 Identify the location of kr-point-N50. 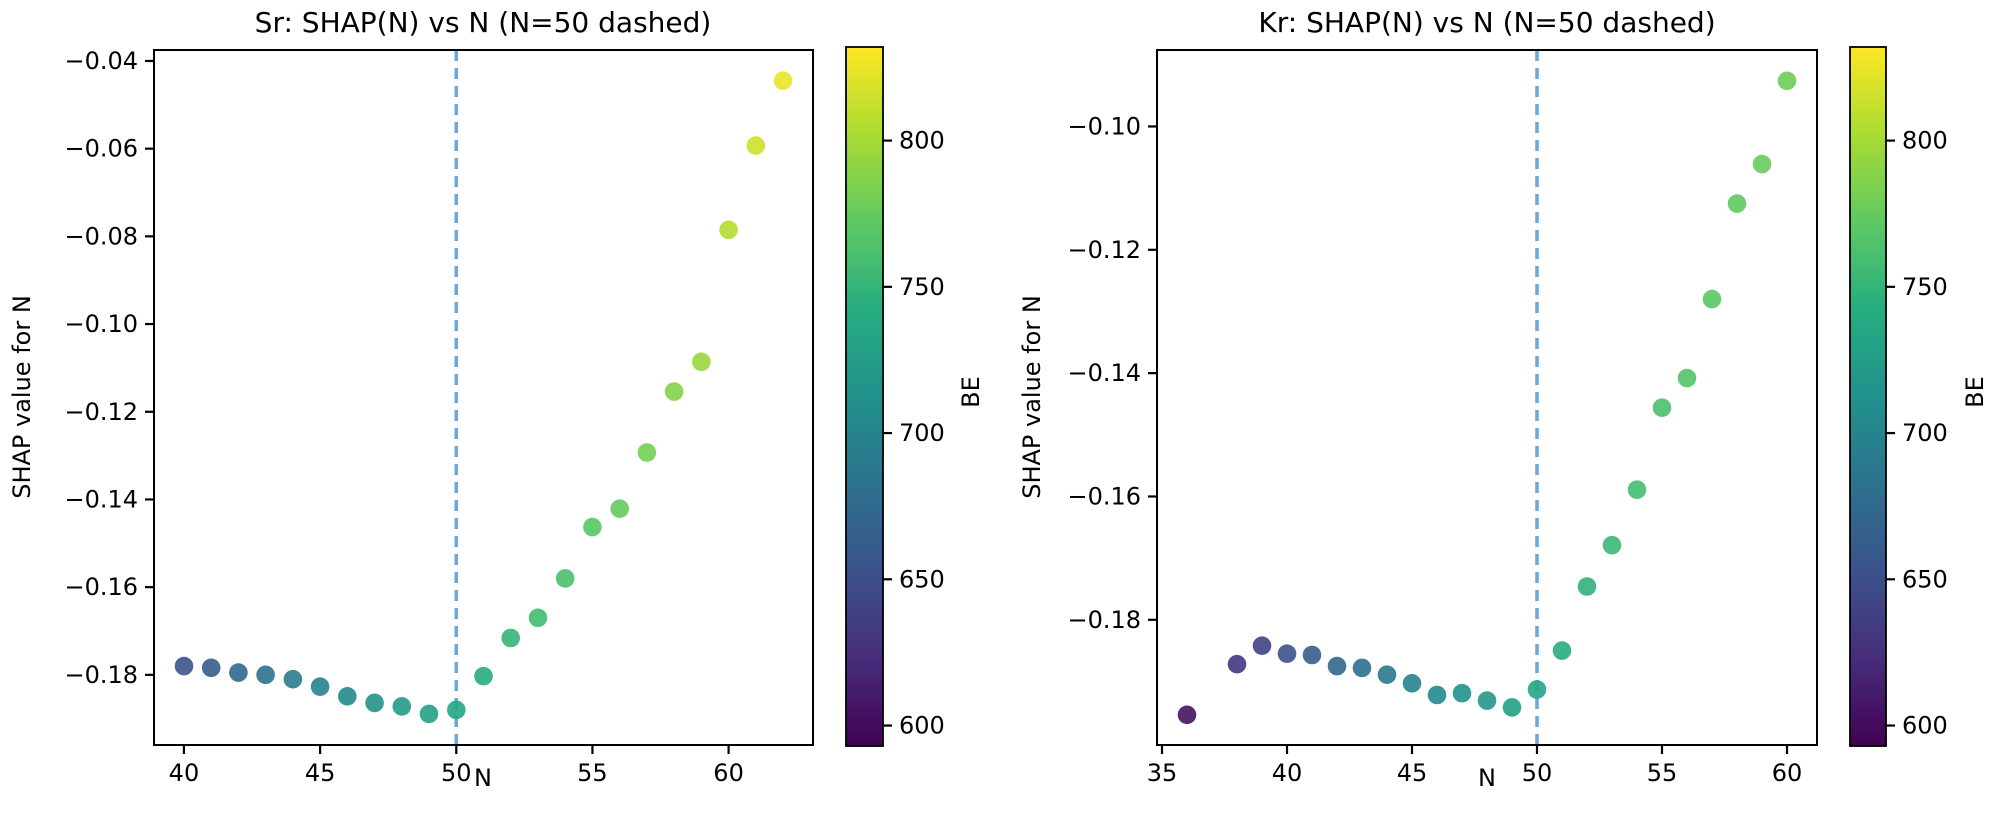
(1537, 689).